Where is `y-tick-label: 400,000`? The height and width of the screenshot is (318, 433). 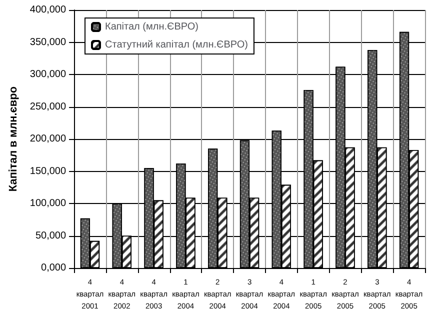 y-tick-label: 400,000 is located at coordinates (48, 10).